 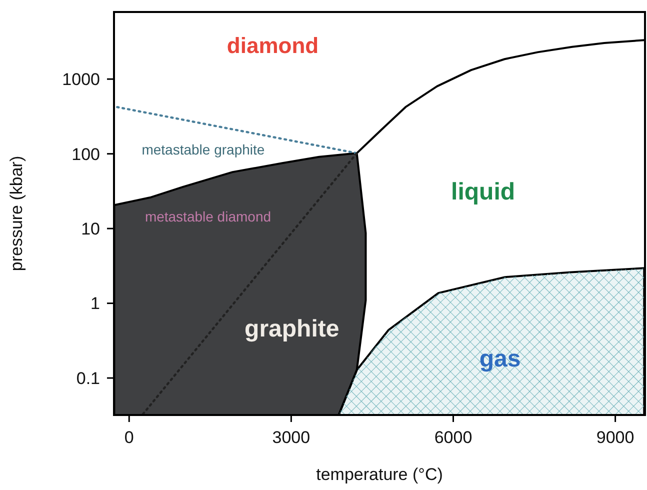 I want to click on annotation: diamond, so click(x=272, y=45).